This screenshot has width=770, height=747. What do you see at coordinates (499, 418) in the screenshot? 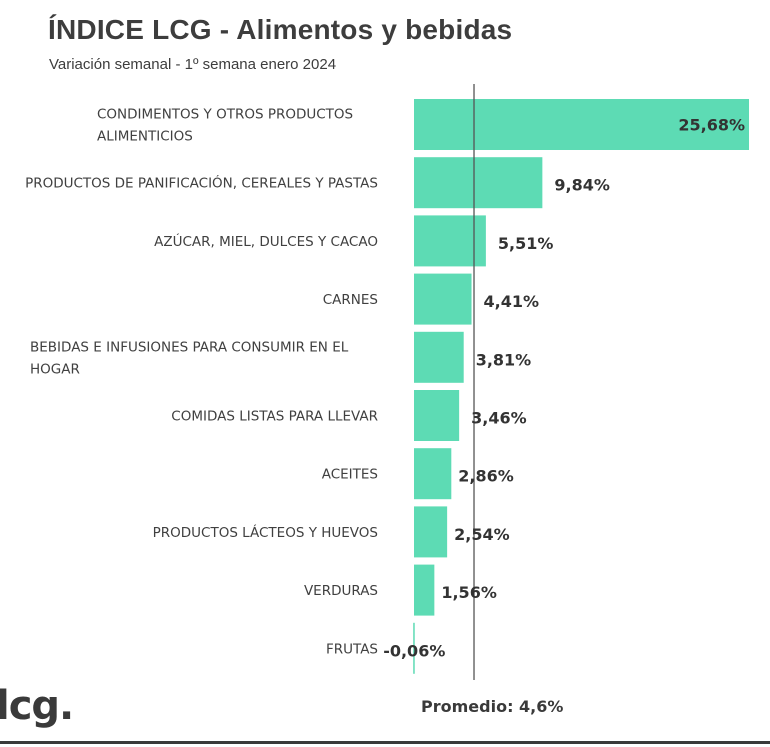
I see `value-label: 3,46%` at bounding box center [499, 418].